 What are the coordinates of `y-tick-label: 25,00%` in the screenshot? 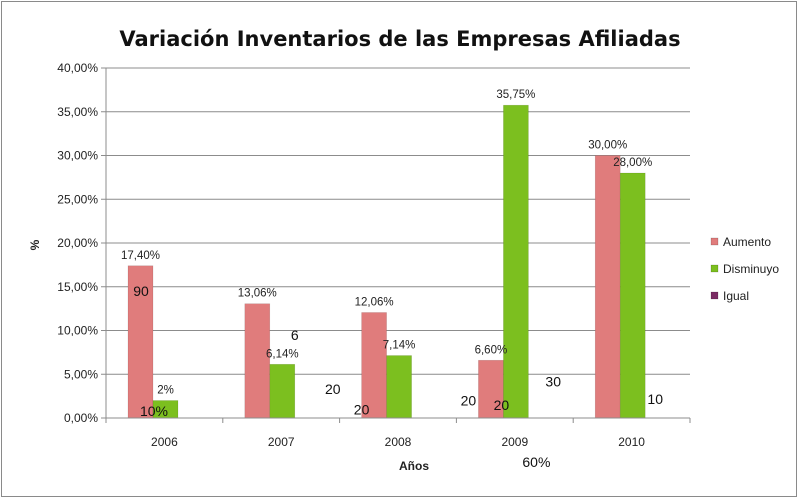 It's located at (77, 199).